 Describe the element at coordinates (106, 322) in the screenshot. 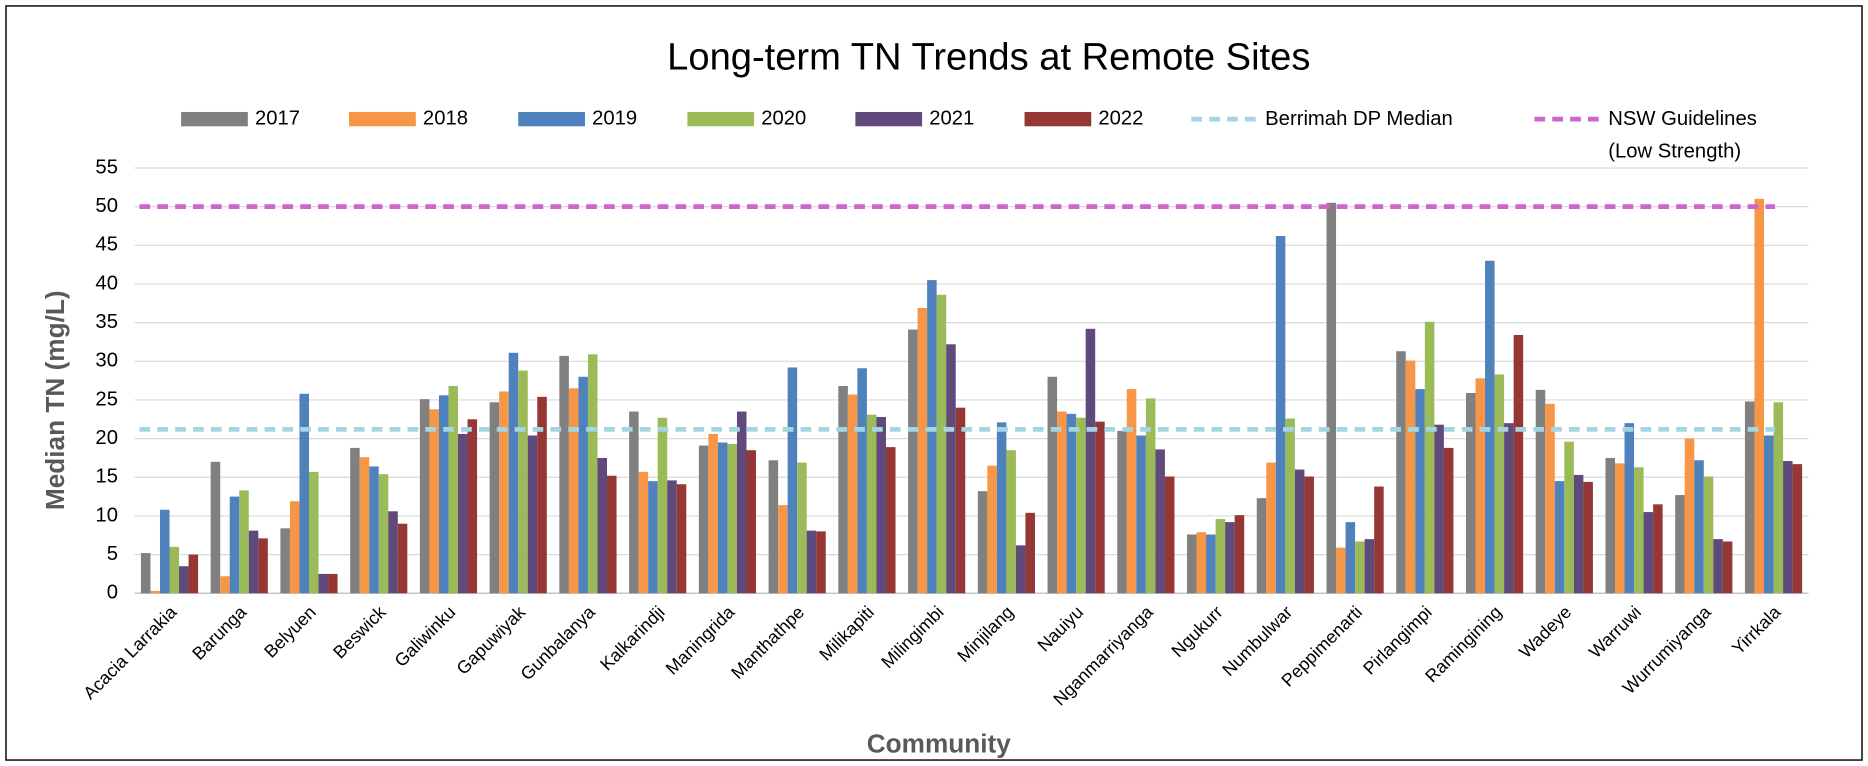

I see `y-tick-label: 35` at that location.